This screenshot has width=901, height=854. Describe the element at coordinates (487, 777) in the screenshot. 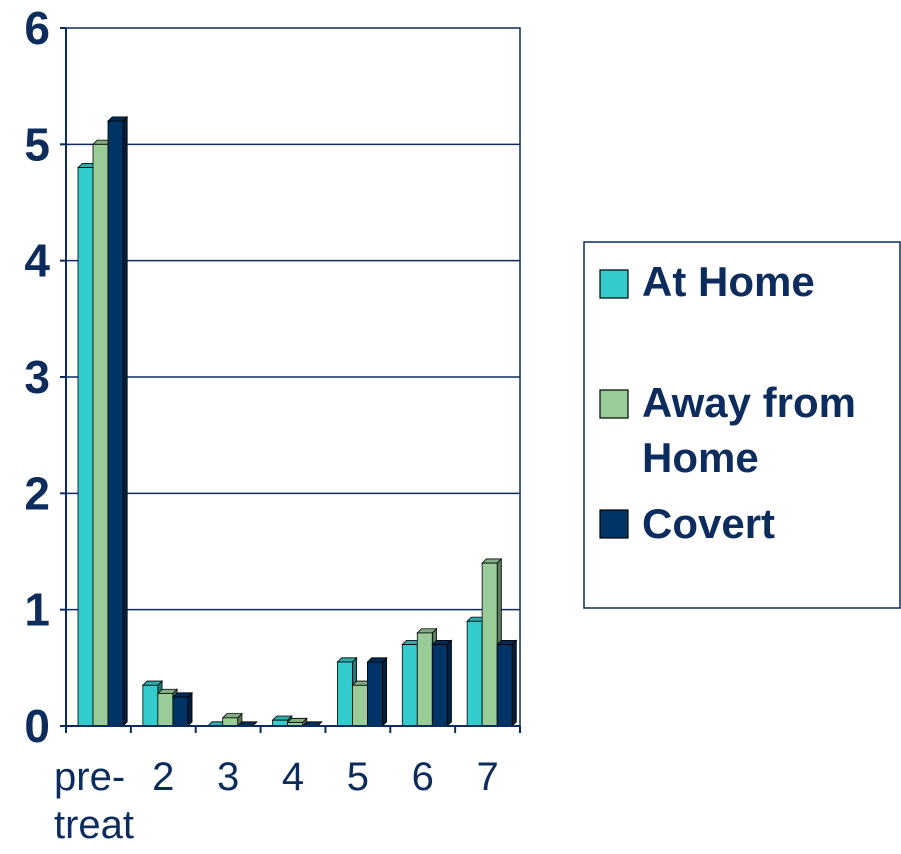

I see `x-tick-label: 7` at that location.